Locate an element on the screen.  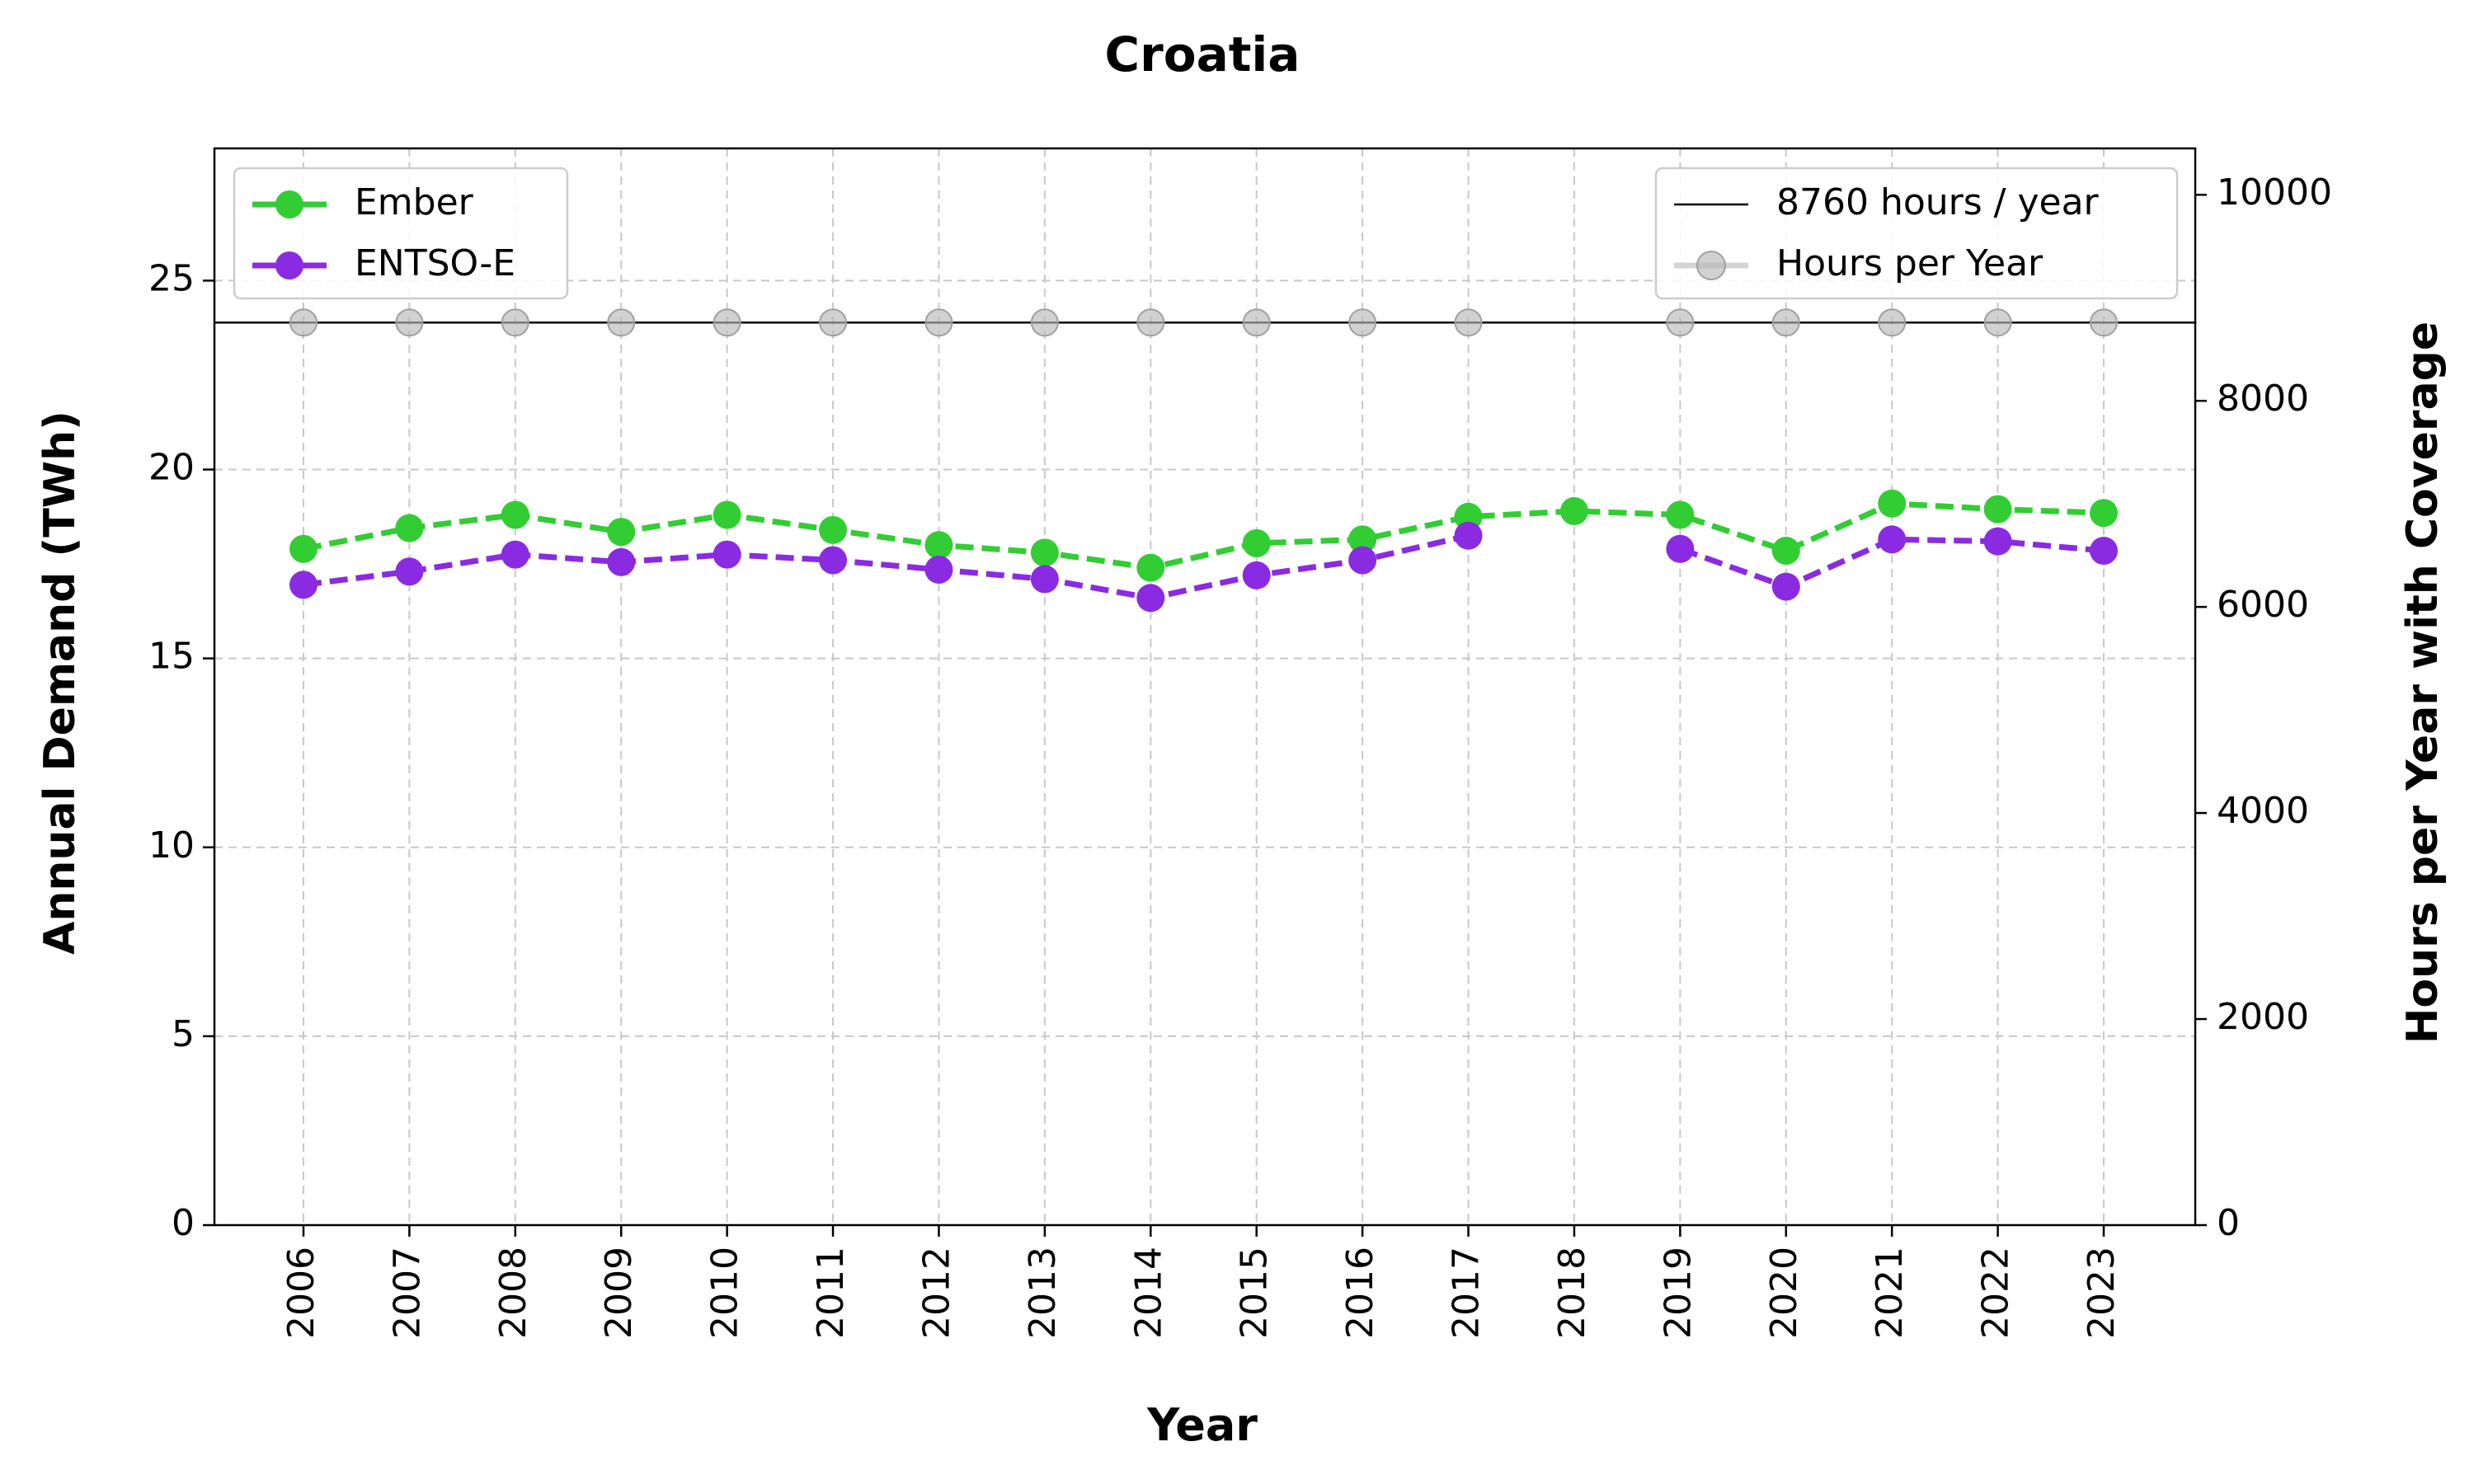
legend-label: 8760 hours / year is located at coordinates (1938, 202).